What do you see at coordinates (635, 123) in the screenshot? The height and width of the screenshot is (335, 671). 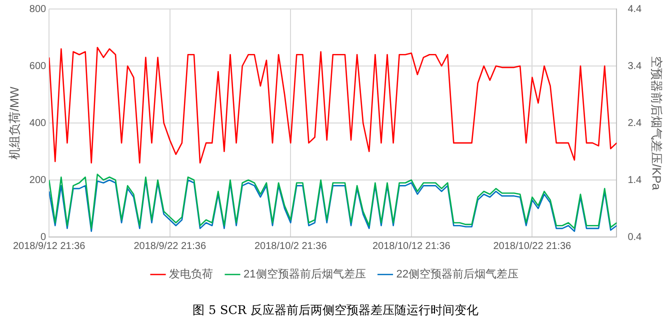 I see `y2-tick-label: 2.4` at bounding box center [635, 123].